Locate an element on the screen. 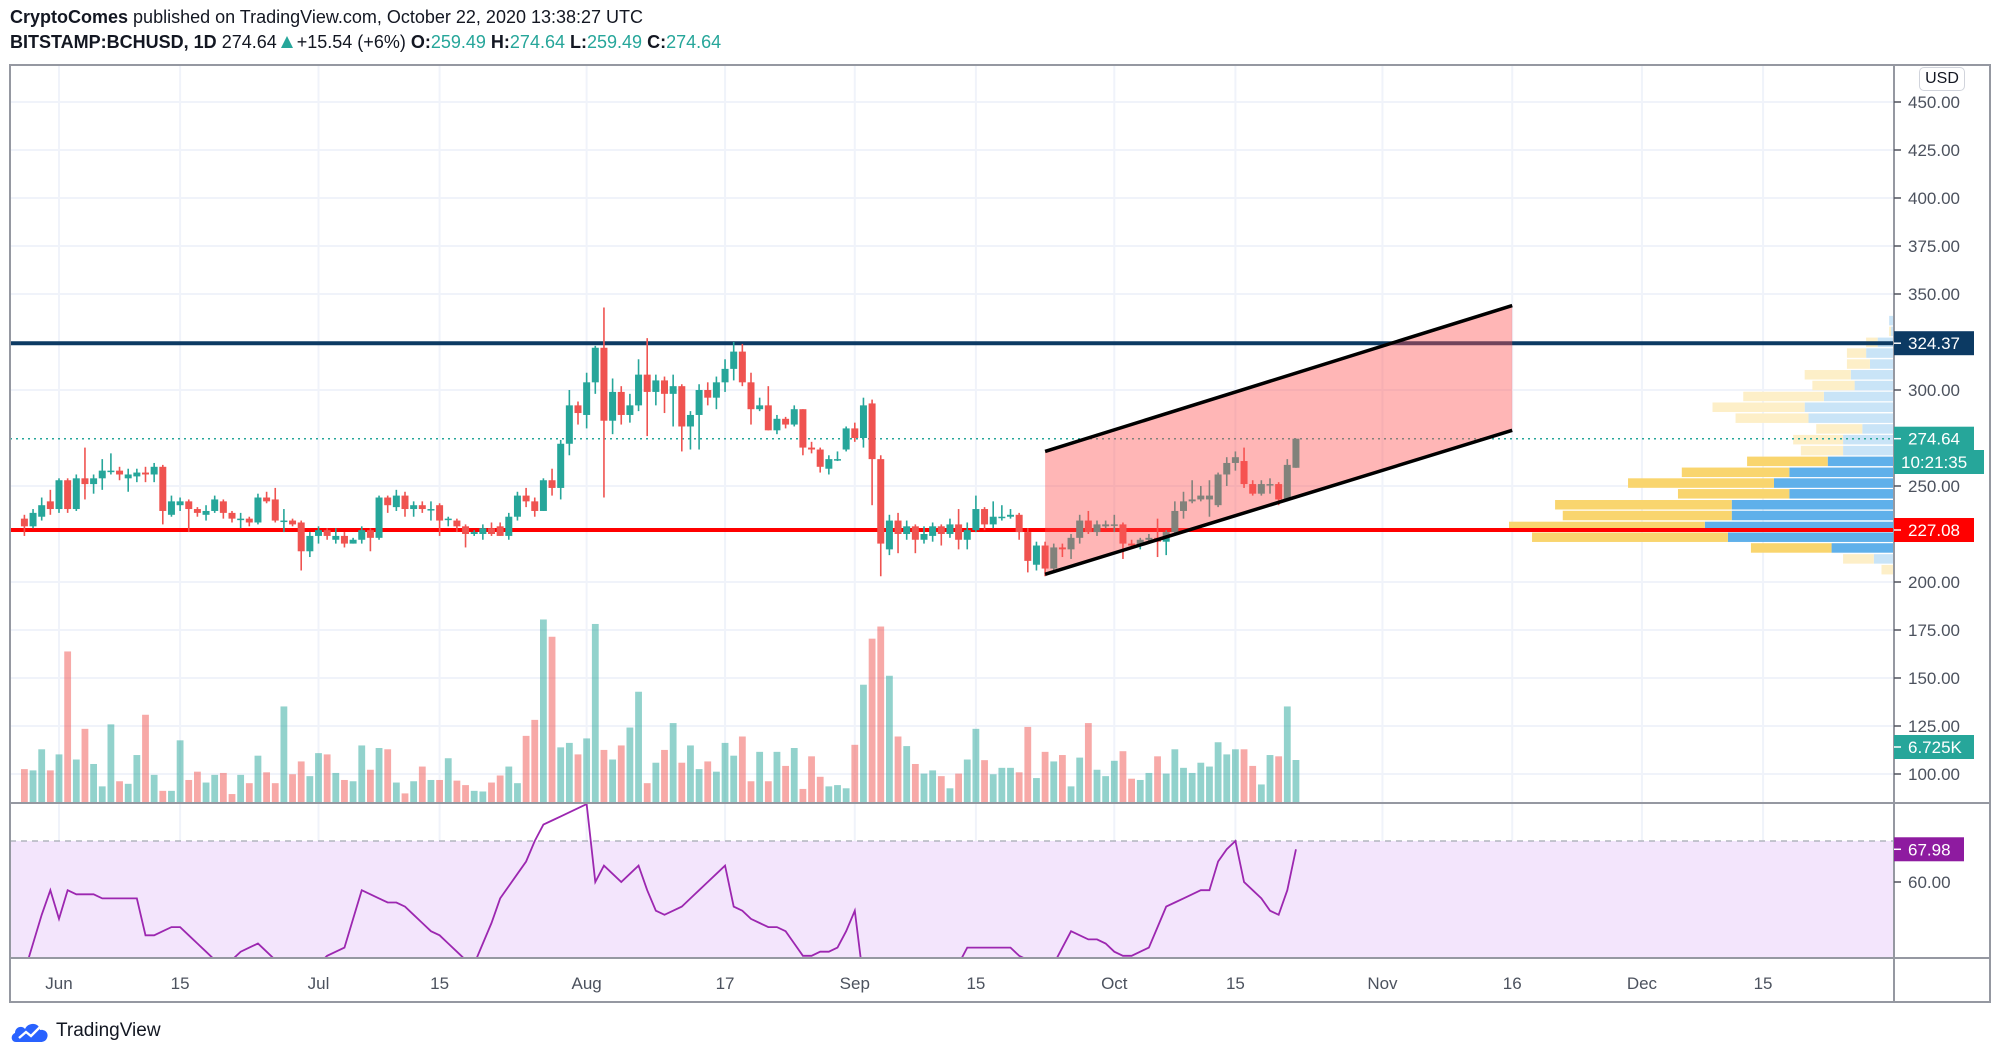 Image resolution: width=2000 pixels, height=1057 pixels. symbol-name: BITSTAMP:BCHUSD, 1D is located at coordinates (113, 42).